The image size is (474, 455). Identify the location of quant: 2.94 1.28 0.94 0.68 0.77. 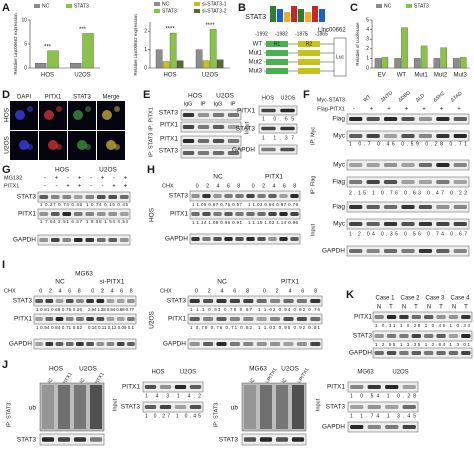
(111, 309).